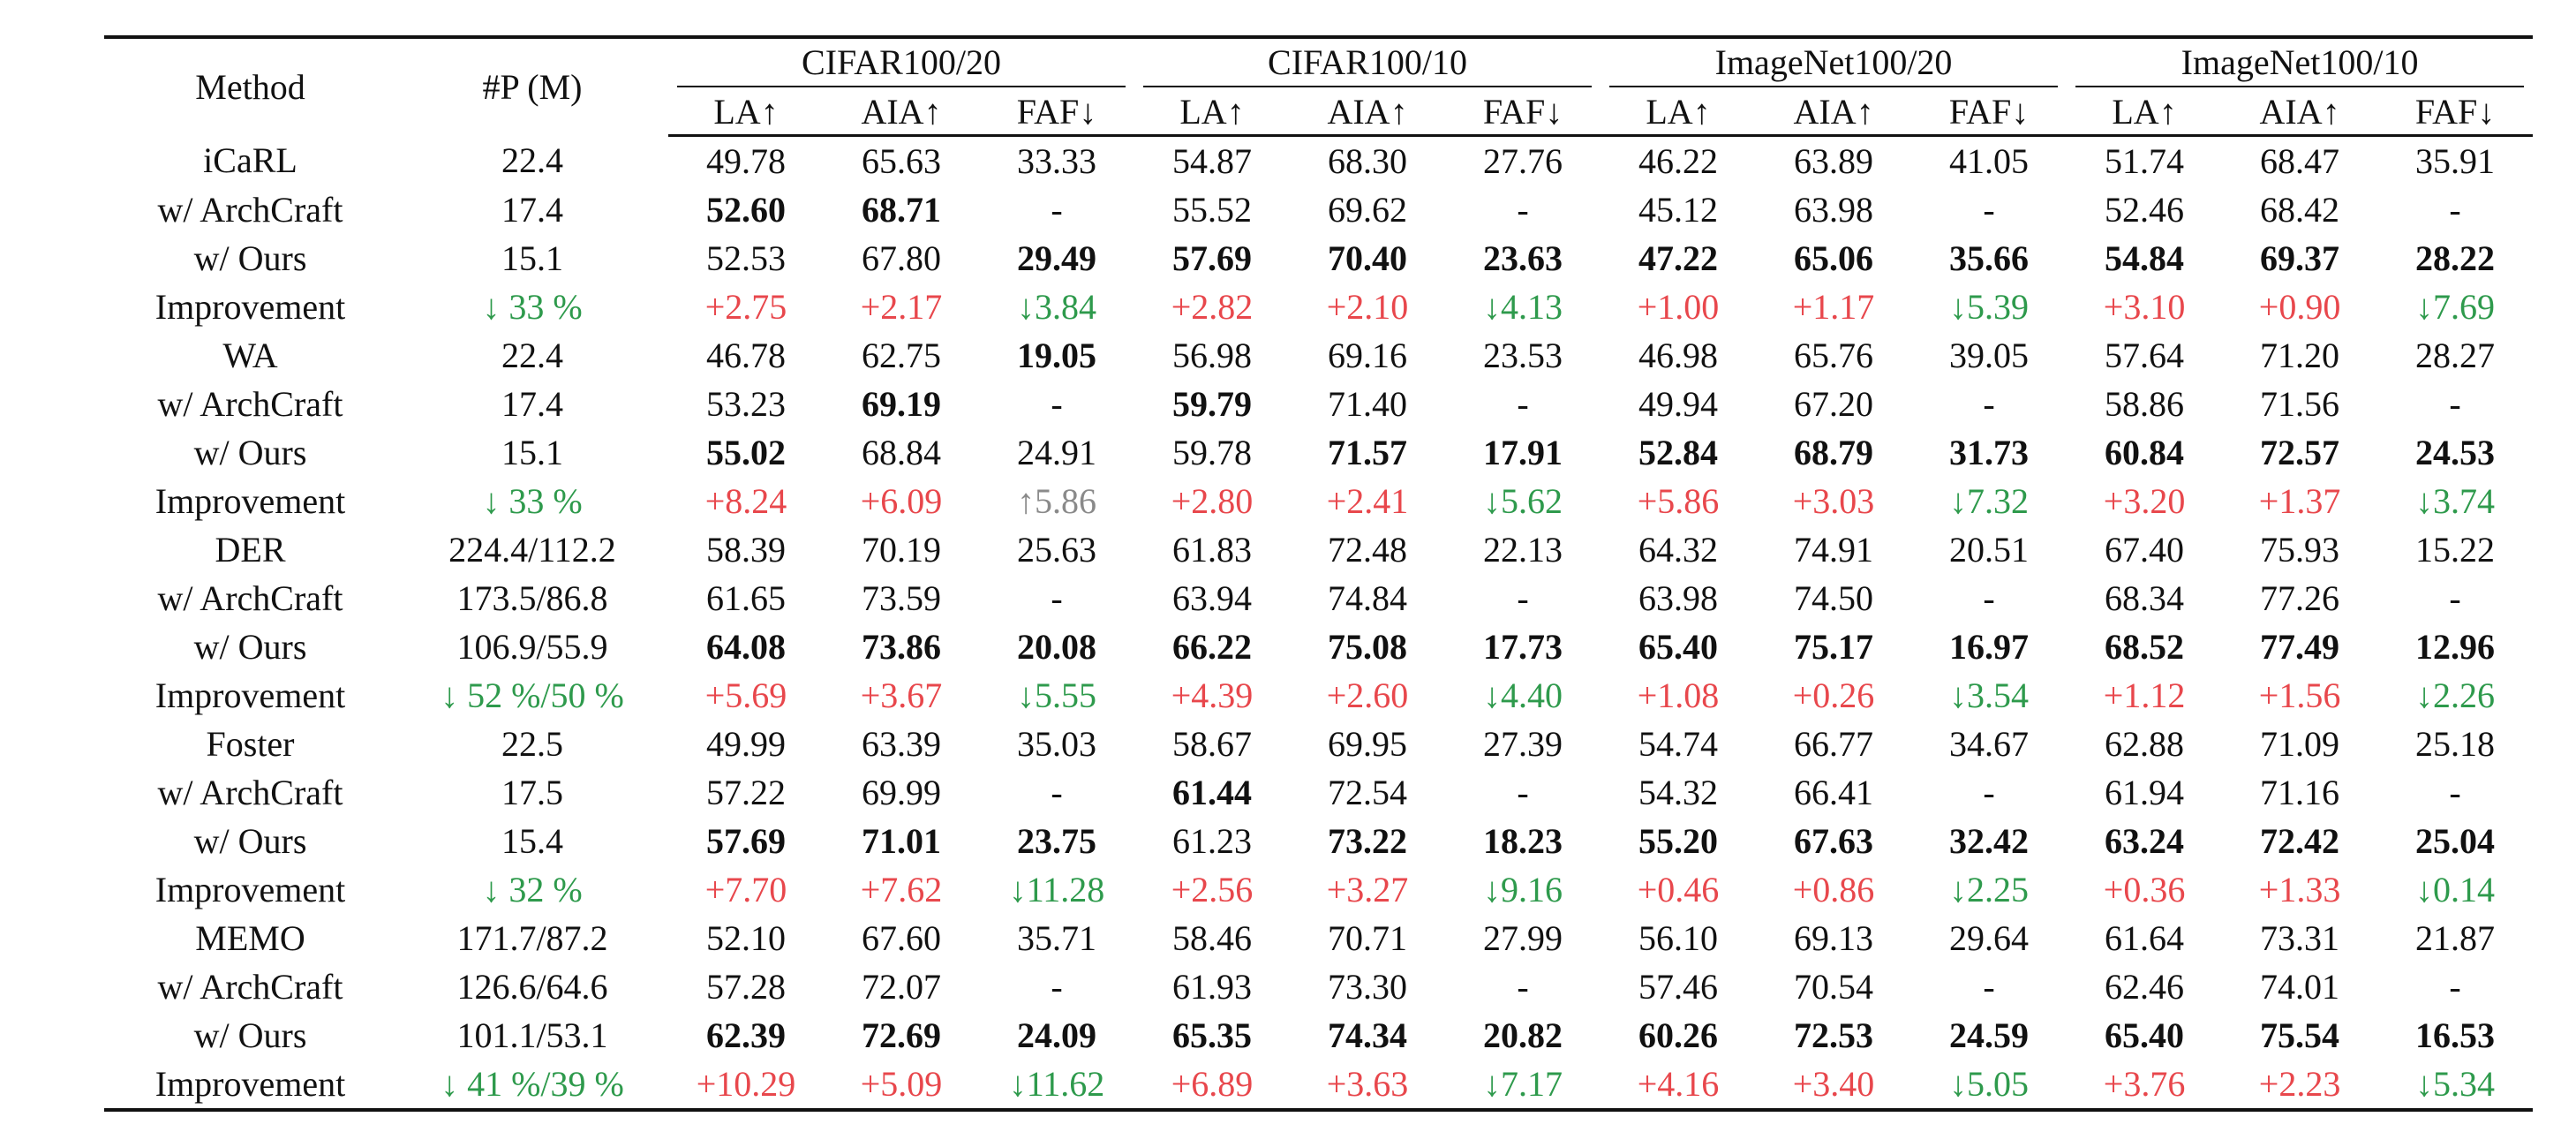 Image resolution: width=2576 pixels, height=1147 pixels. I want to click on value-cell: +1.08, so click(1679, 695).